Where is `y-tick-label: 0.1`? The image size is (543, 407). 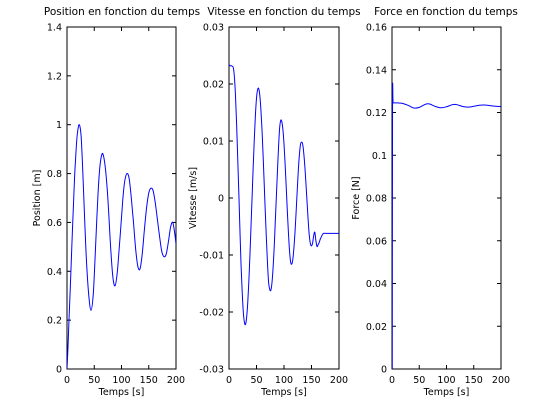 y-tick-label: 0.1 is located at coordinates (379, 156).